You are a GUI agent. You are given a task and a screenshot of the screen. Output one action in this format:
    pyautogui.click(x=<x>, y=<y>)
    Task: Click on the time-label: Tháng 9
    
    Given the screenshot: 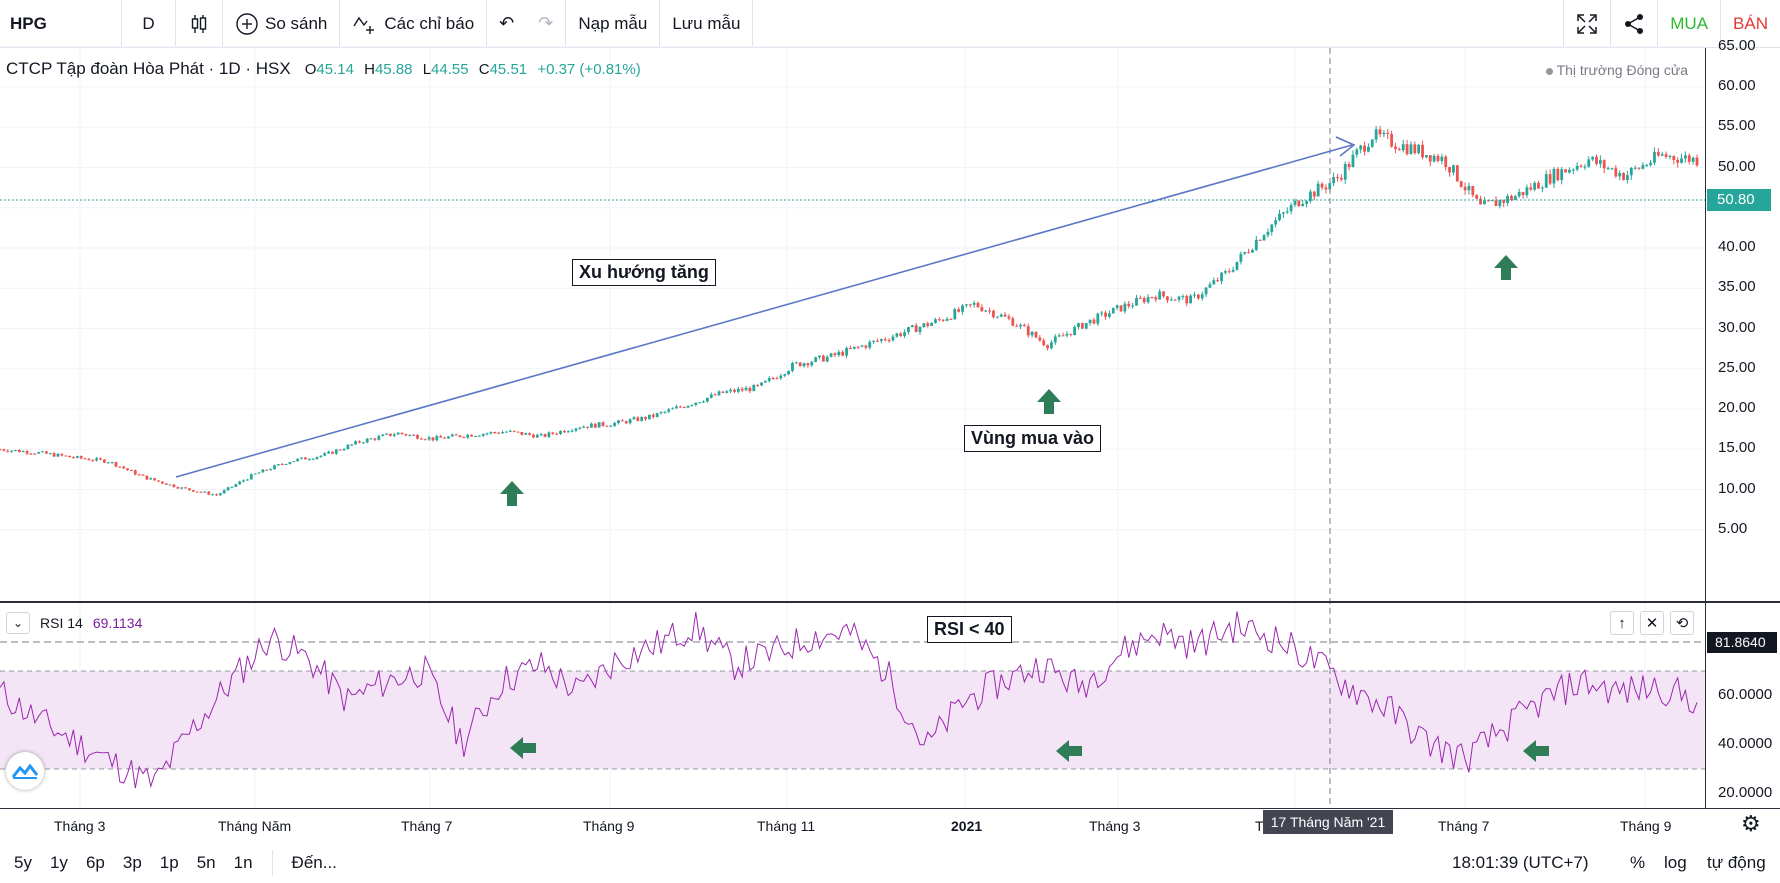 What is the action you would take?
    pyautogui.click(x=609, y=826)
    